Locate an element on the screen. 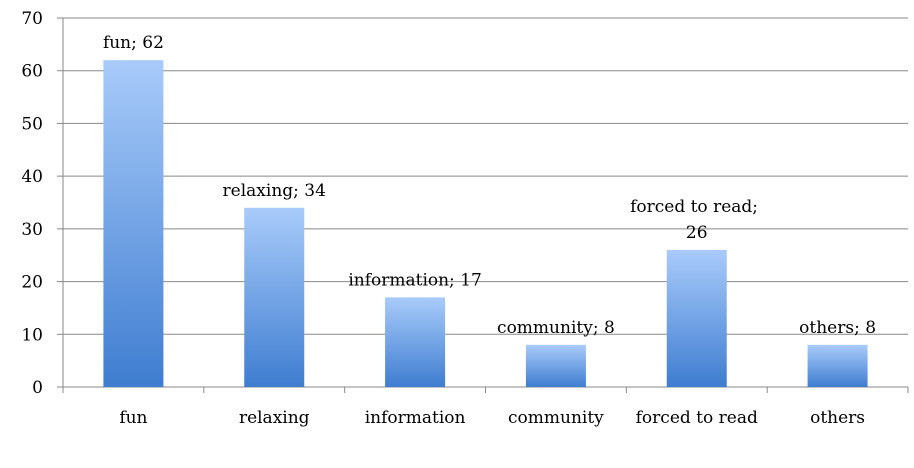 This screenshot has width=914, height=468. x-tick-label: others is located at coordinates (837, 418).